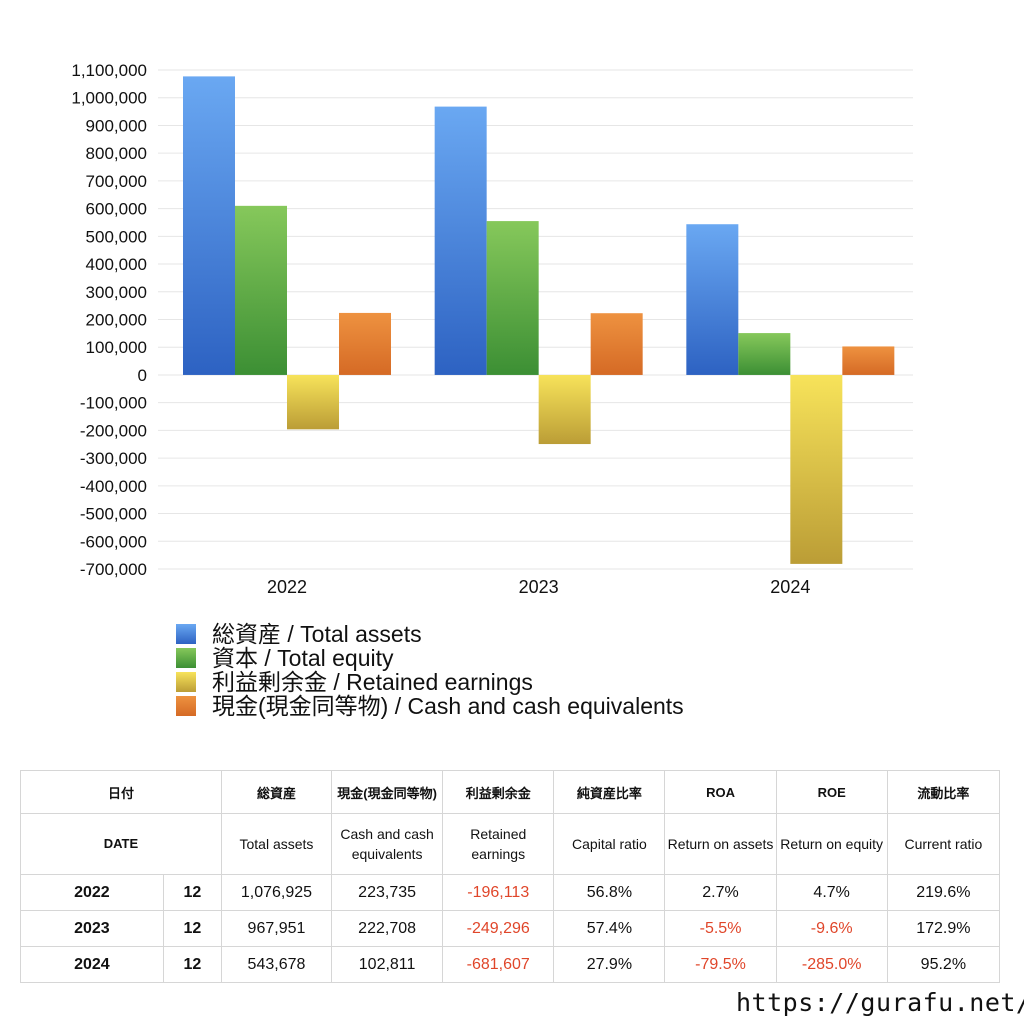 The image size is (1024, 1024). Describe the element at coordinates (831, 792) in the screenshot. I see `header-roe-ja: ROE` at that location.